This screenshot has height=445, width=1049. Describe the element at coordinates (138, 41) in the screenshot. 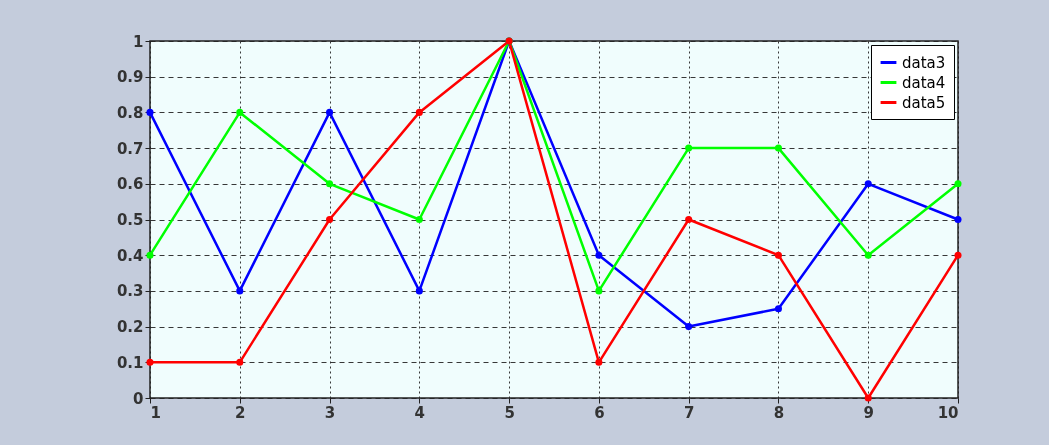

I see `y-tick-label: 1` at that location.